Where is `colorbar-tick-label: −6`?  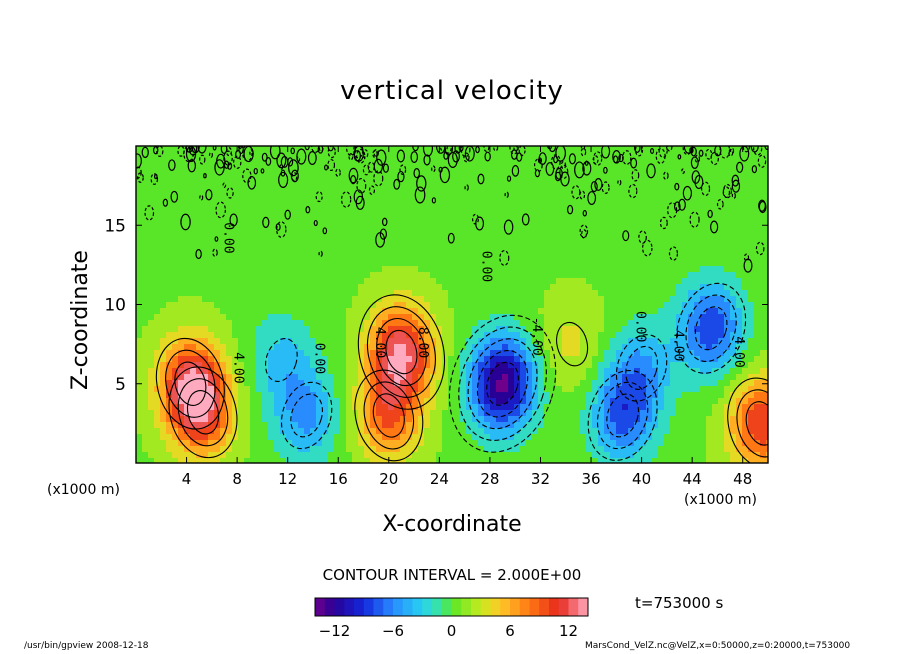 colorbar-tick-label: −6 is located at coordinates (393, 631).